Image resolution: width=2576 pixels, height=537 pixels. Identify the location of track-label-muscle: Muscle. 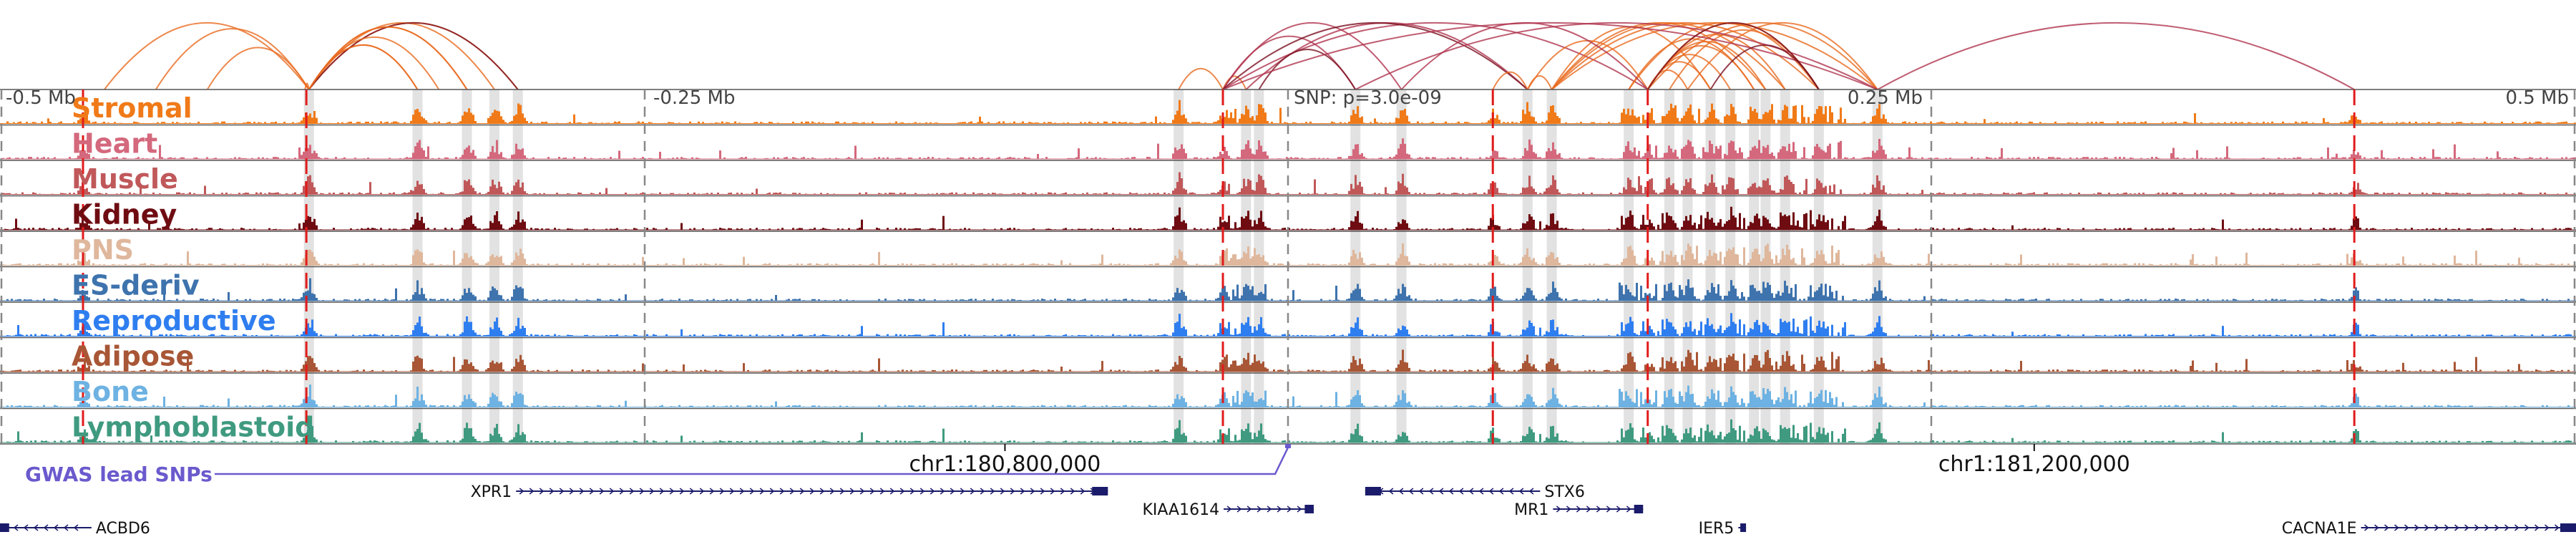
(125, 179).